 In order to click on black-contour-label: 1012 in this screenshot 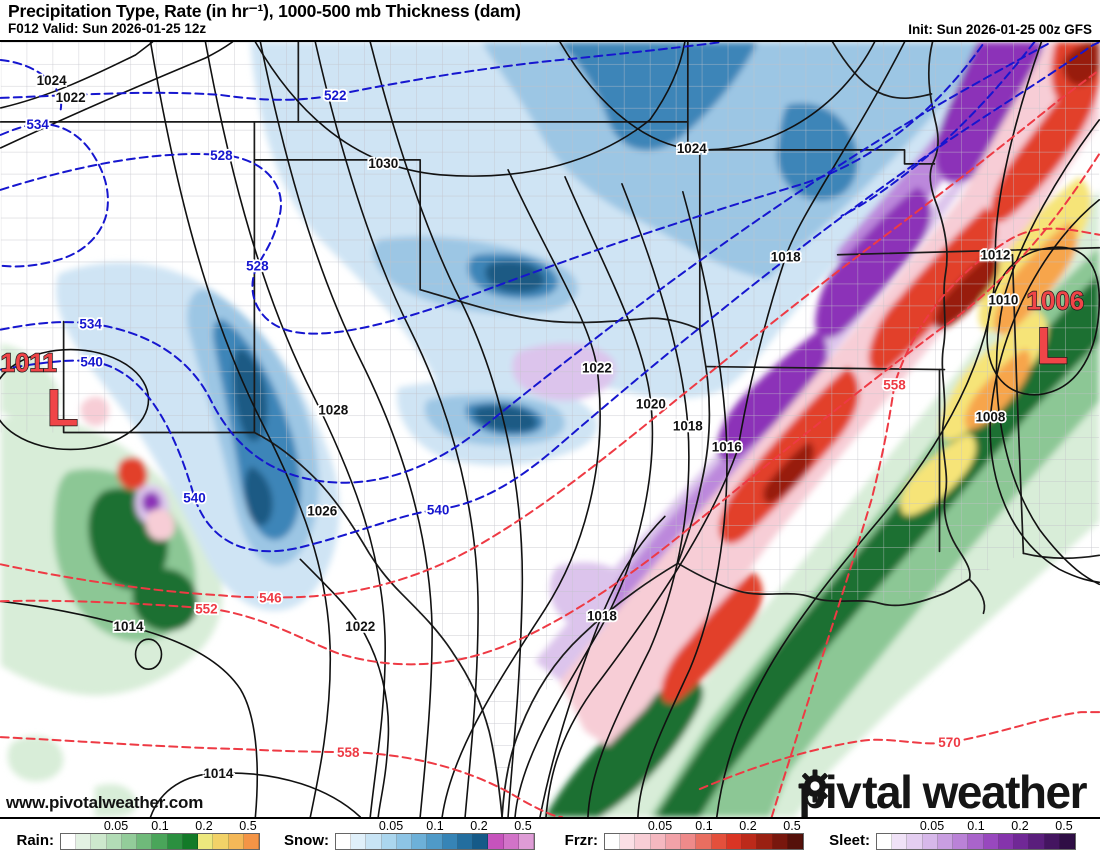, I will do `click(995, 255)`.